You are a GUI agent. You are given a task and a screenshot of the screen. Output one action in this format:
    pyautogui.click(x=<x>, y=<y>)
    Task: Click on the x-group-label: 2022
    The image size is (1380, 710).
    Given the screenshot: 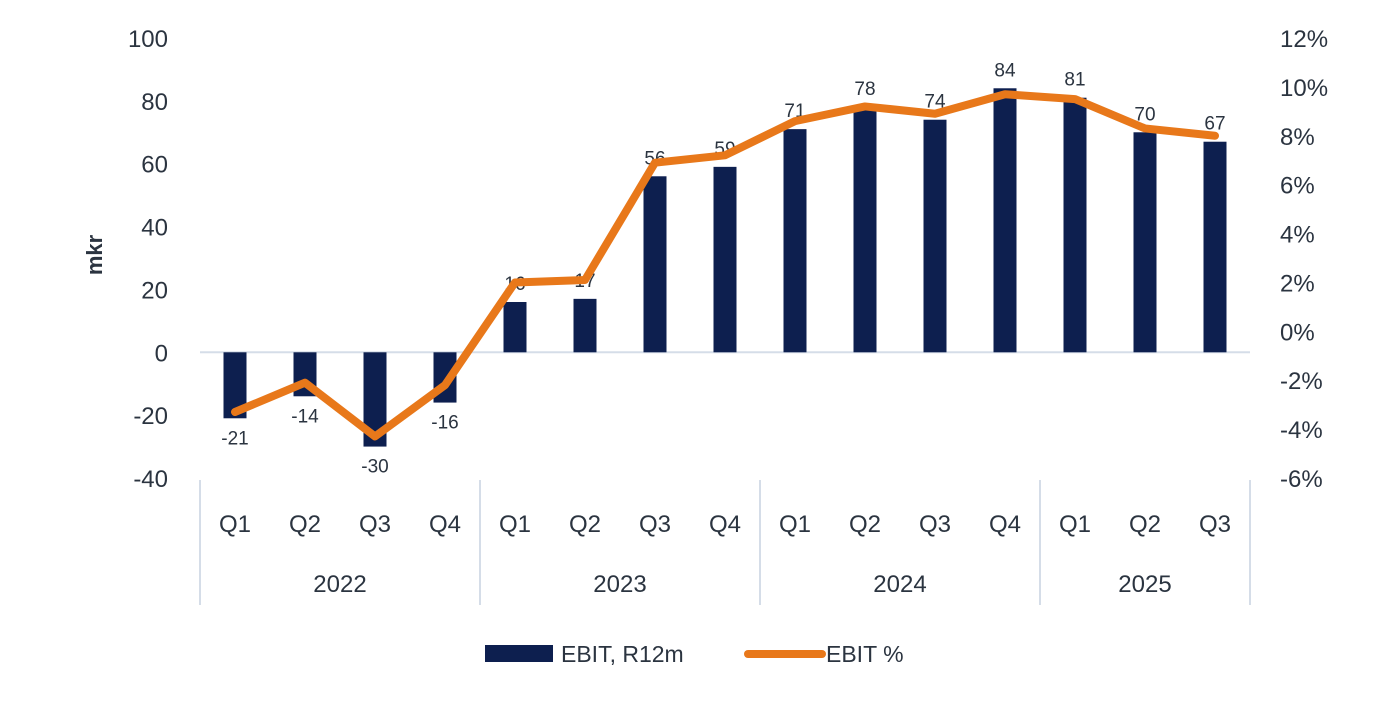 What is the action you would take?
    pyautogui.click(x=339, y=584)
    